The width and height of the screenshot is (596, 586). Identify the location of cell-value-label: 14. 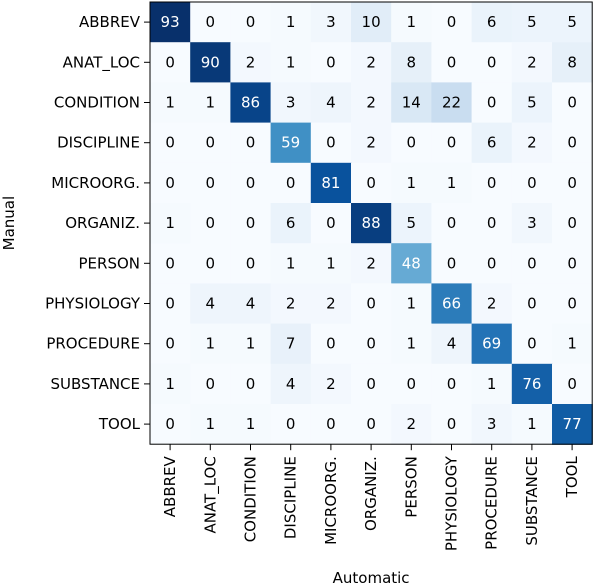
(411, 103).